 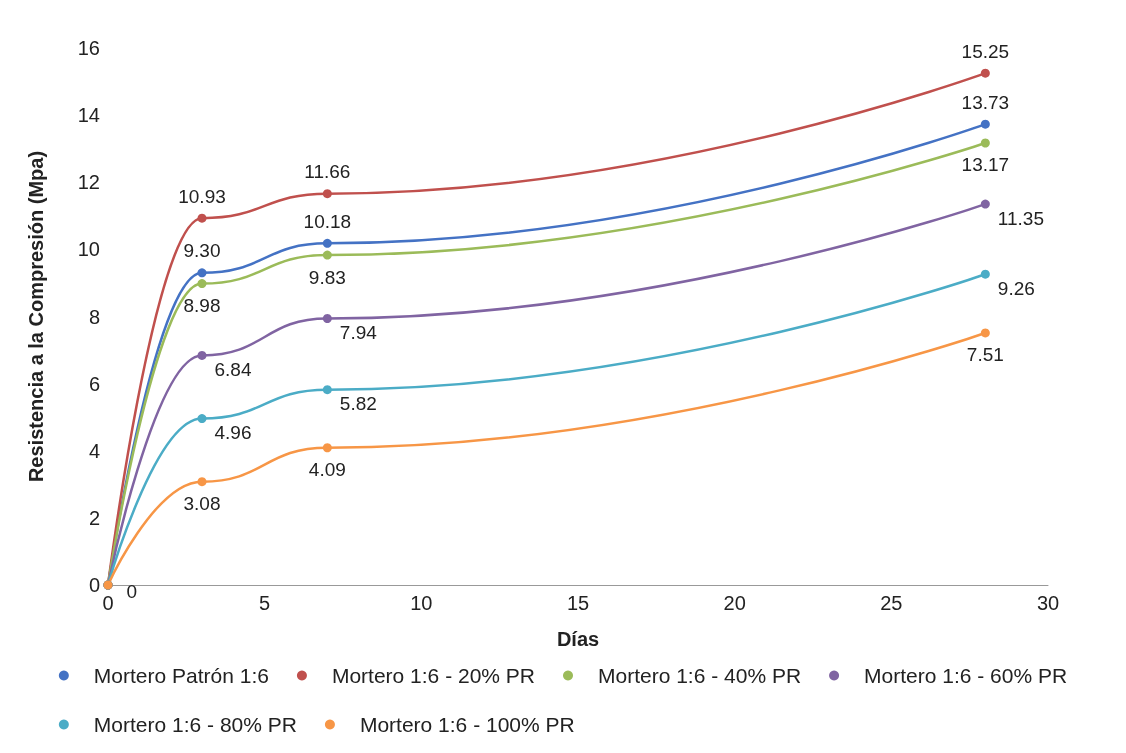 I want to click on y-tick-label: 8, so click(x=94, y=316).